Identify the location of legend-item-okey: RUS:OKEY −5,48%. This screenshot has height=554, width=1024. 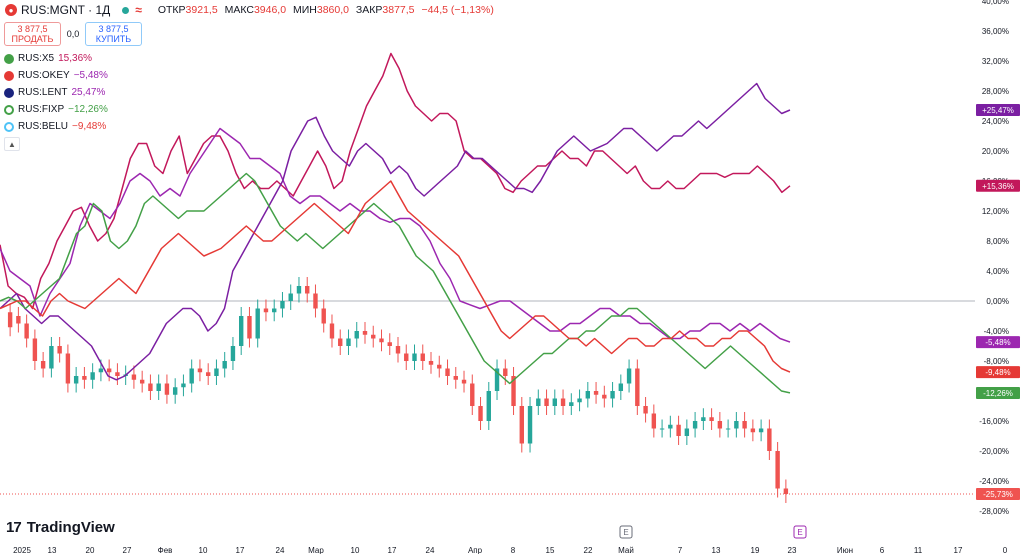
(56, 75).